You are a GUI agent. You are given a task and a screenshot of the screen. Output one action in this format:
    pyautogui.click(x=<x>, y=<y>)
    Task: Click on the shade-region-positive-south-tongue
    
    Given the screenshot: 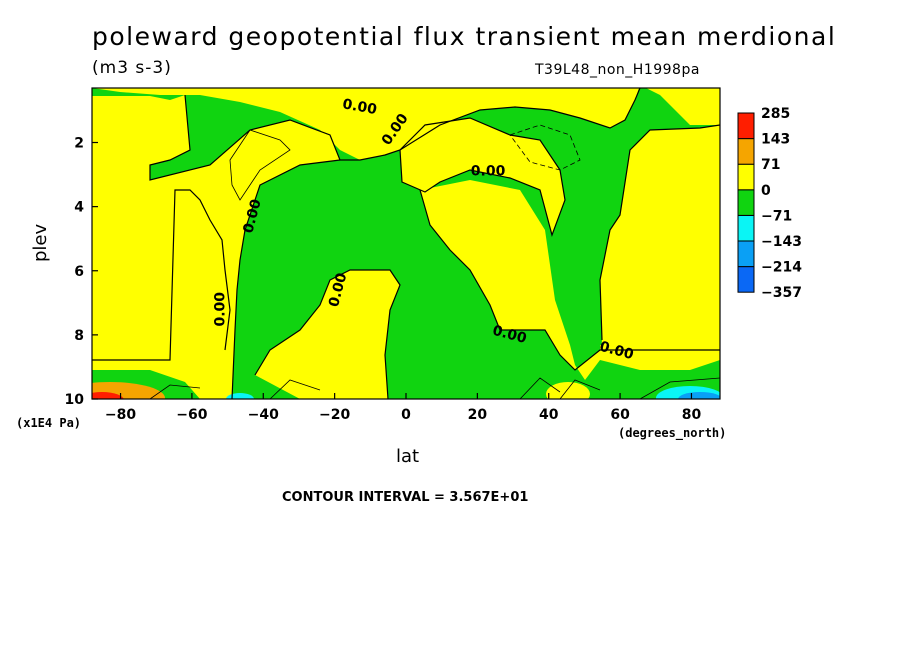 What is the action you would take?
    pyautogui.click(x=161, y=275)
    